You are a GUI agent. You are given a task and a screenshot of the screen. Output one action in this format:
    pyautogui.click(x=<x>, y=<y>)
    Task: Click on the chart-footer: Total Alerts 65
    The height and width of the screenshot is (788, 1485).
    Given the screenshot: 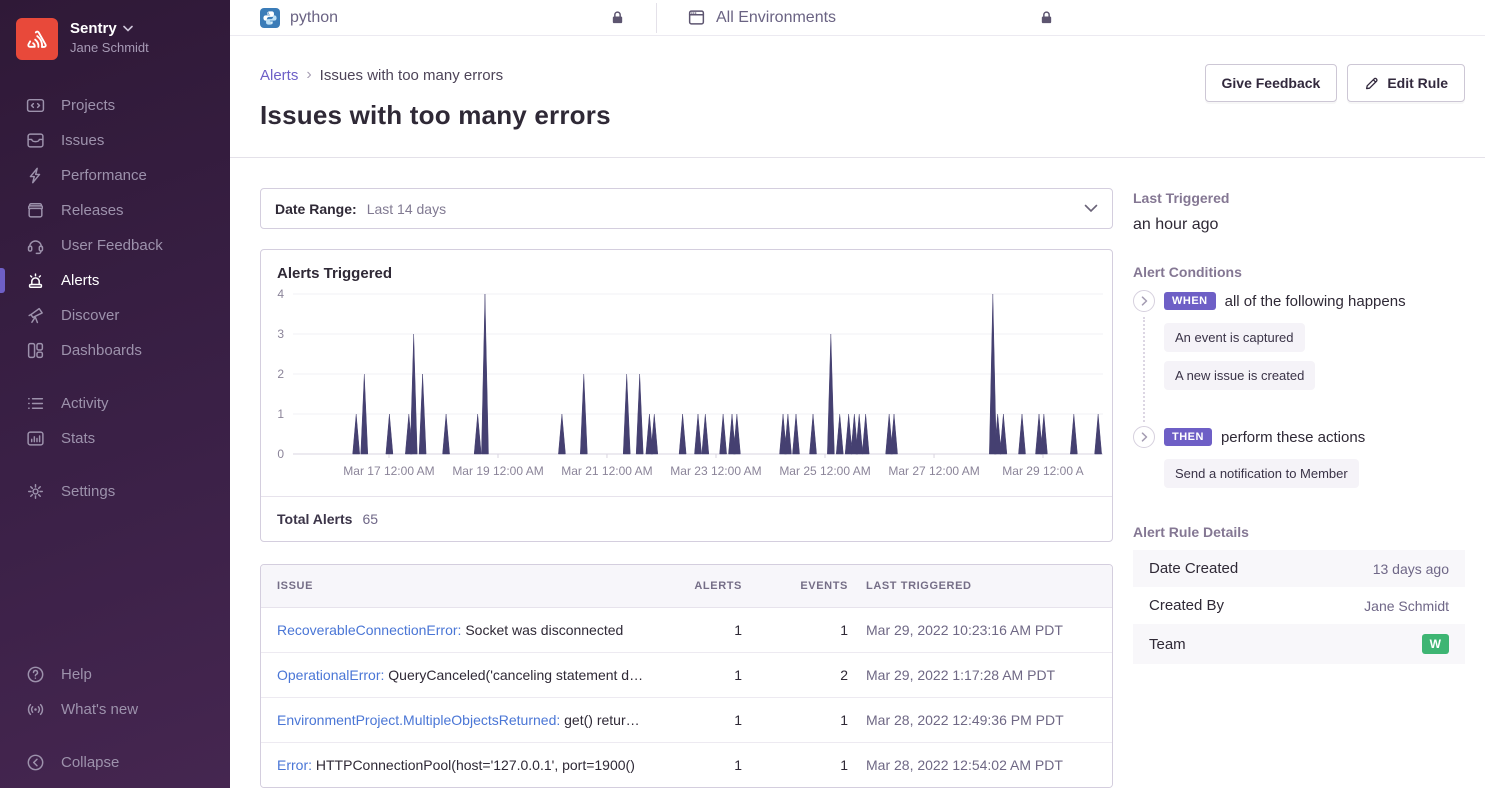 What is the action you would take?
    pyautogui.click(x=686, y=518)
    